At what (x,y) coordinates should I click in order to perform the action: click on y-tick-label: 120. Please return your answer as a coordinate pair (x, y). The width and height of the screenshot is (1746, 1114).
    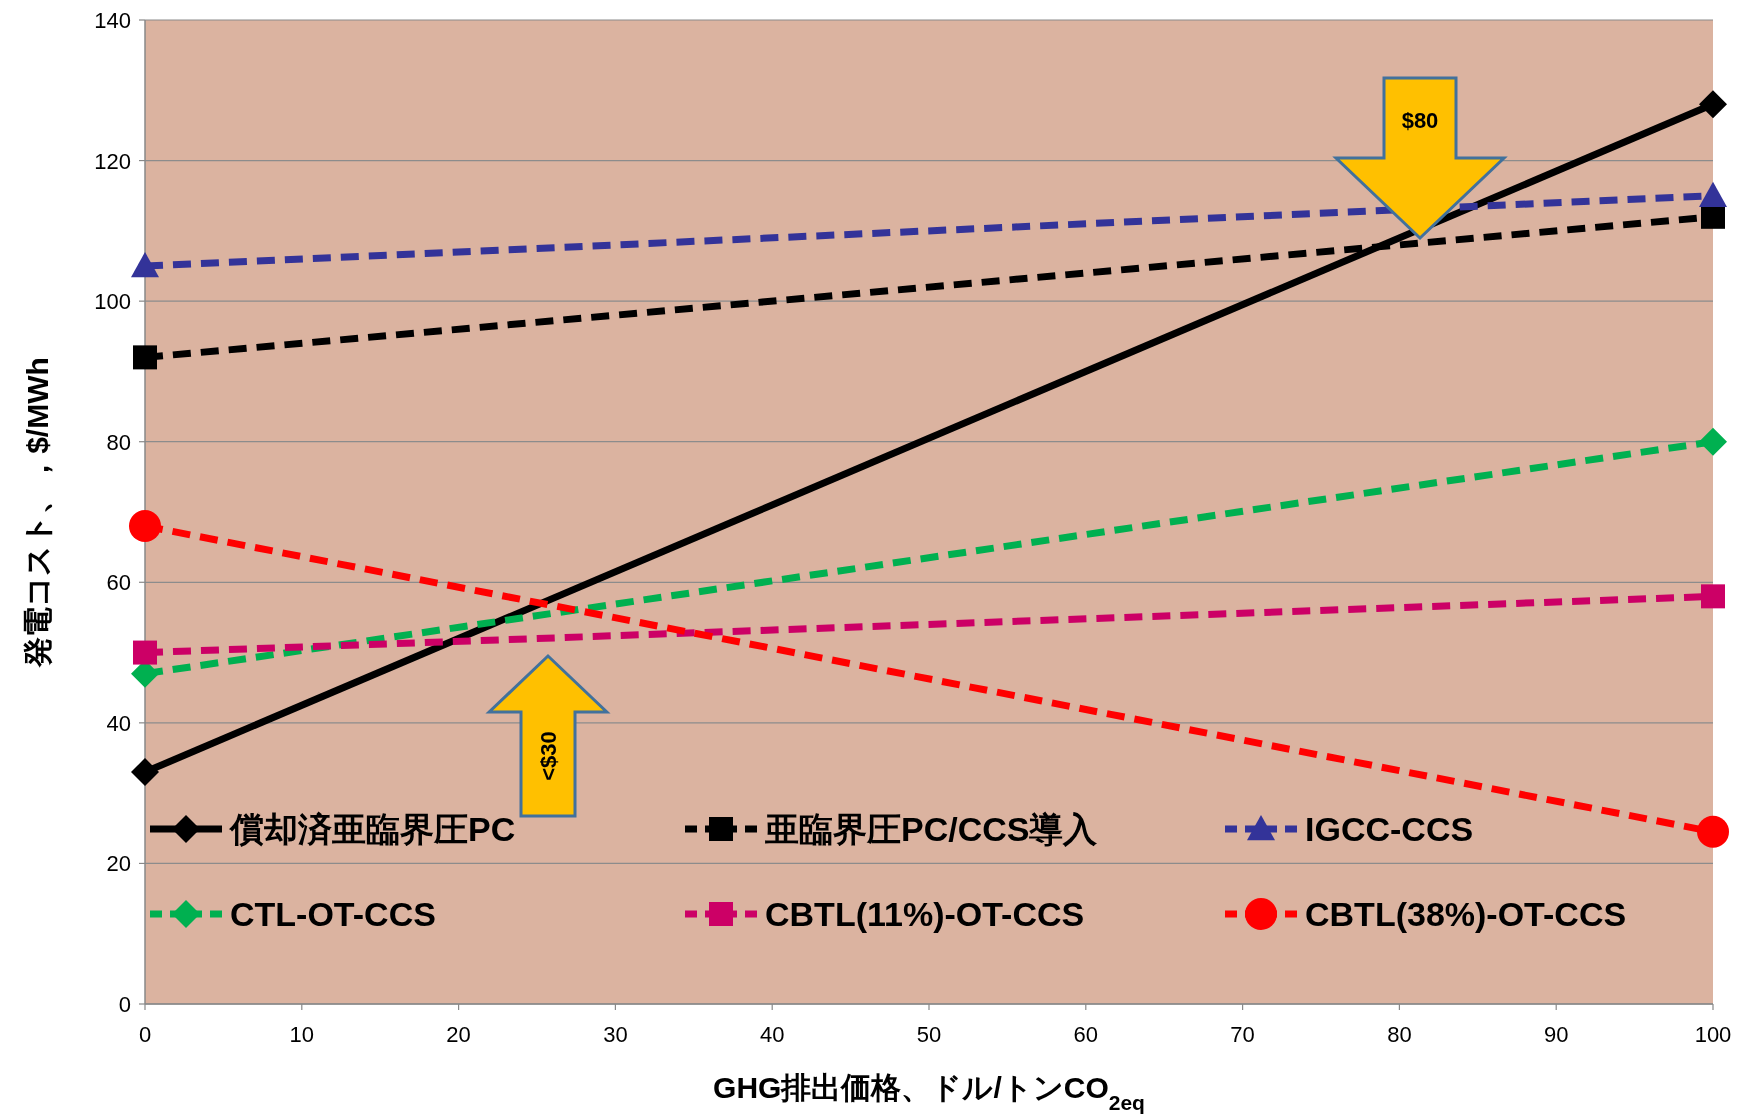
    Looking at the image, I should click on (112, 161).